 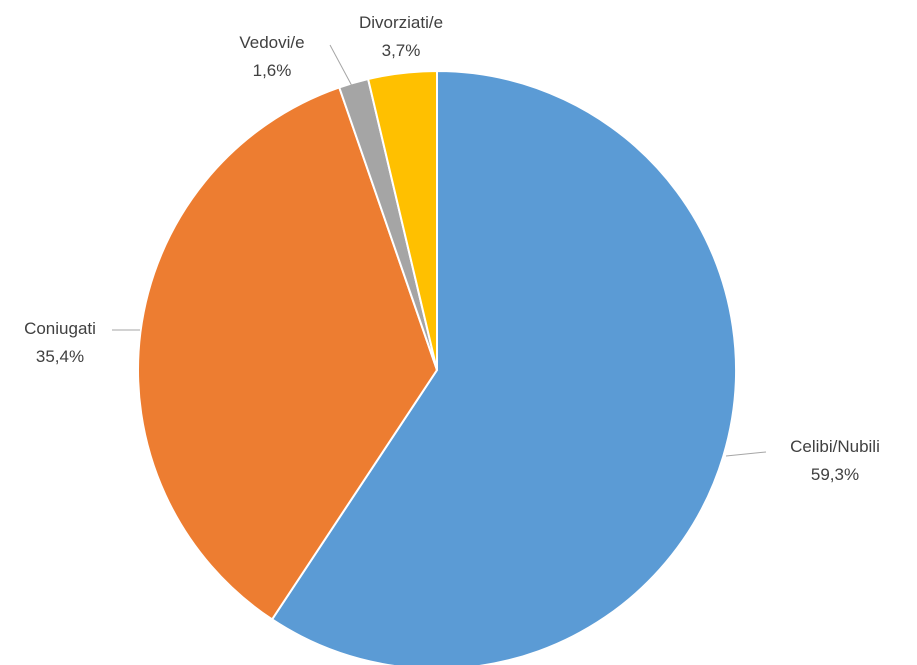 I want to click on slice-category-coniugati: Coniugati, so click(x=60, y=328).